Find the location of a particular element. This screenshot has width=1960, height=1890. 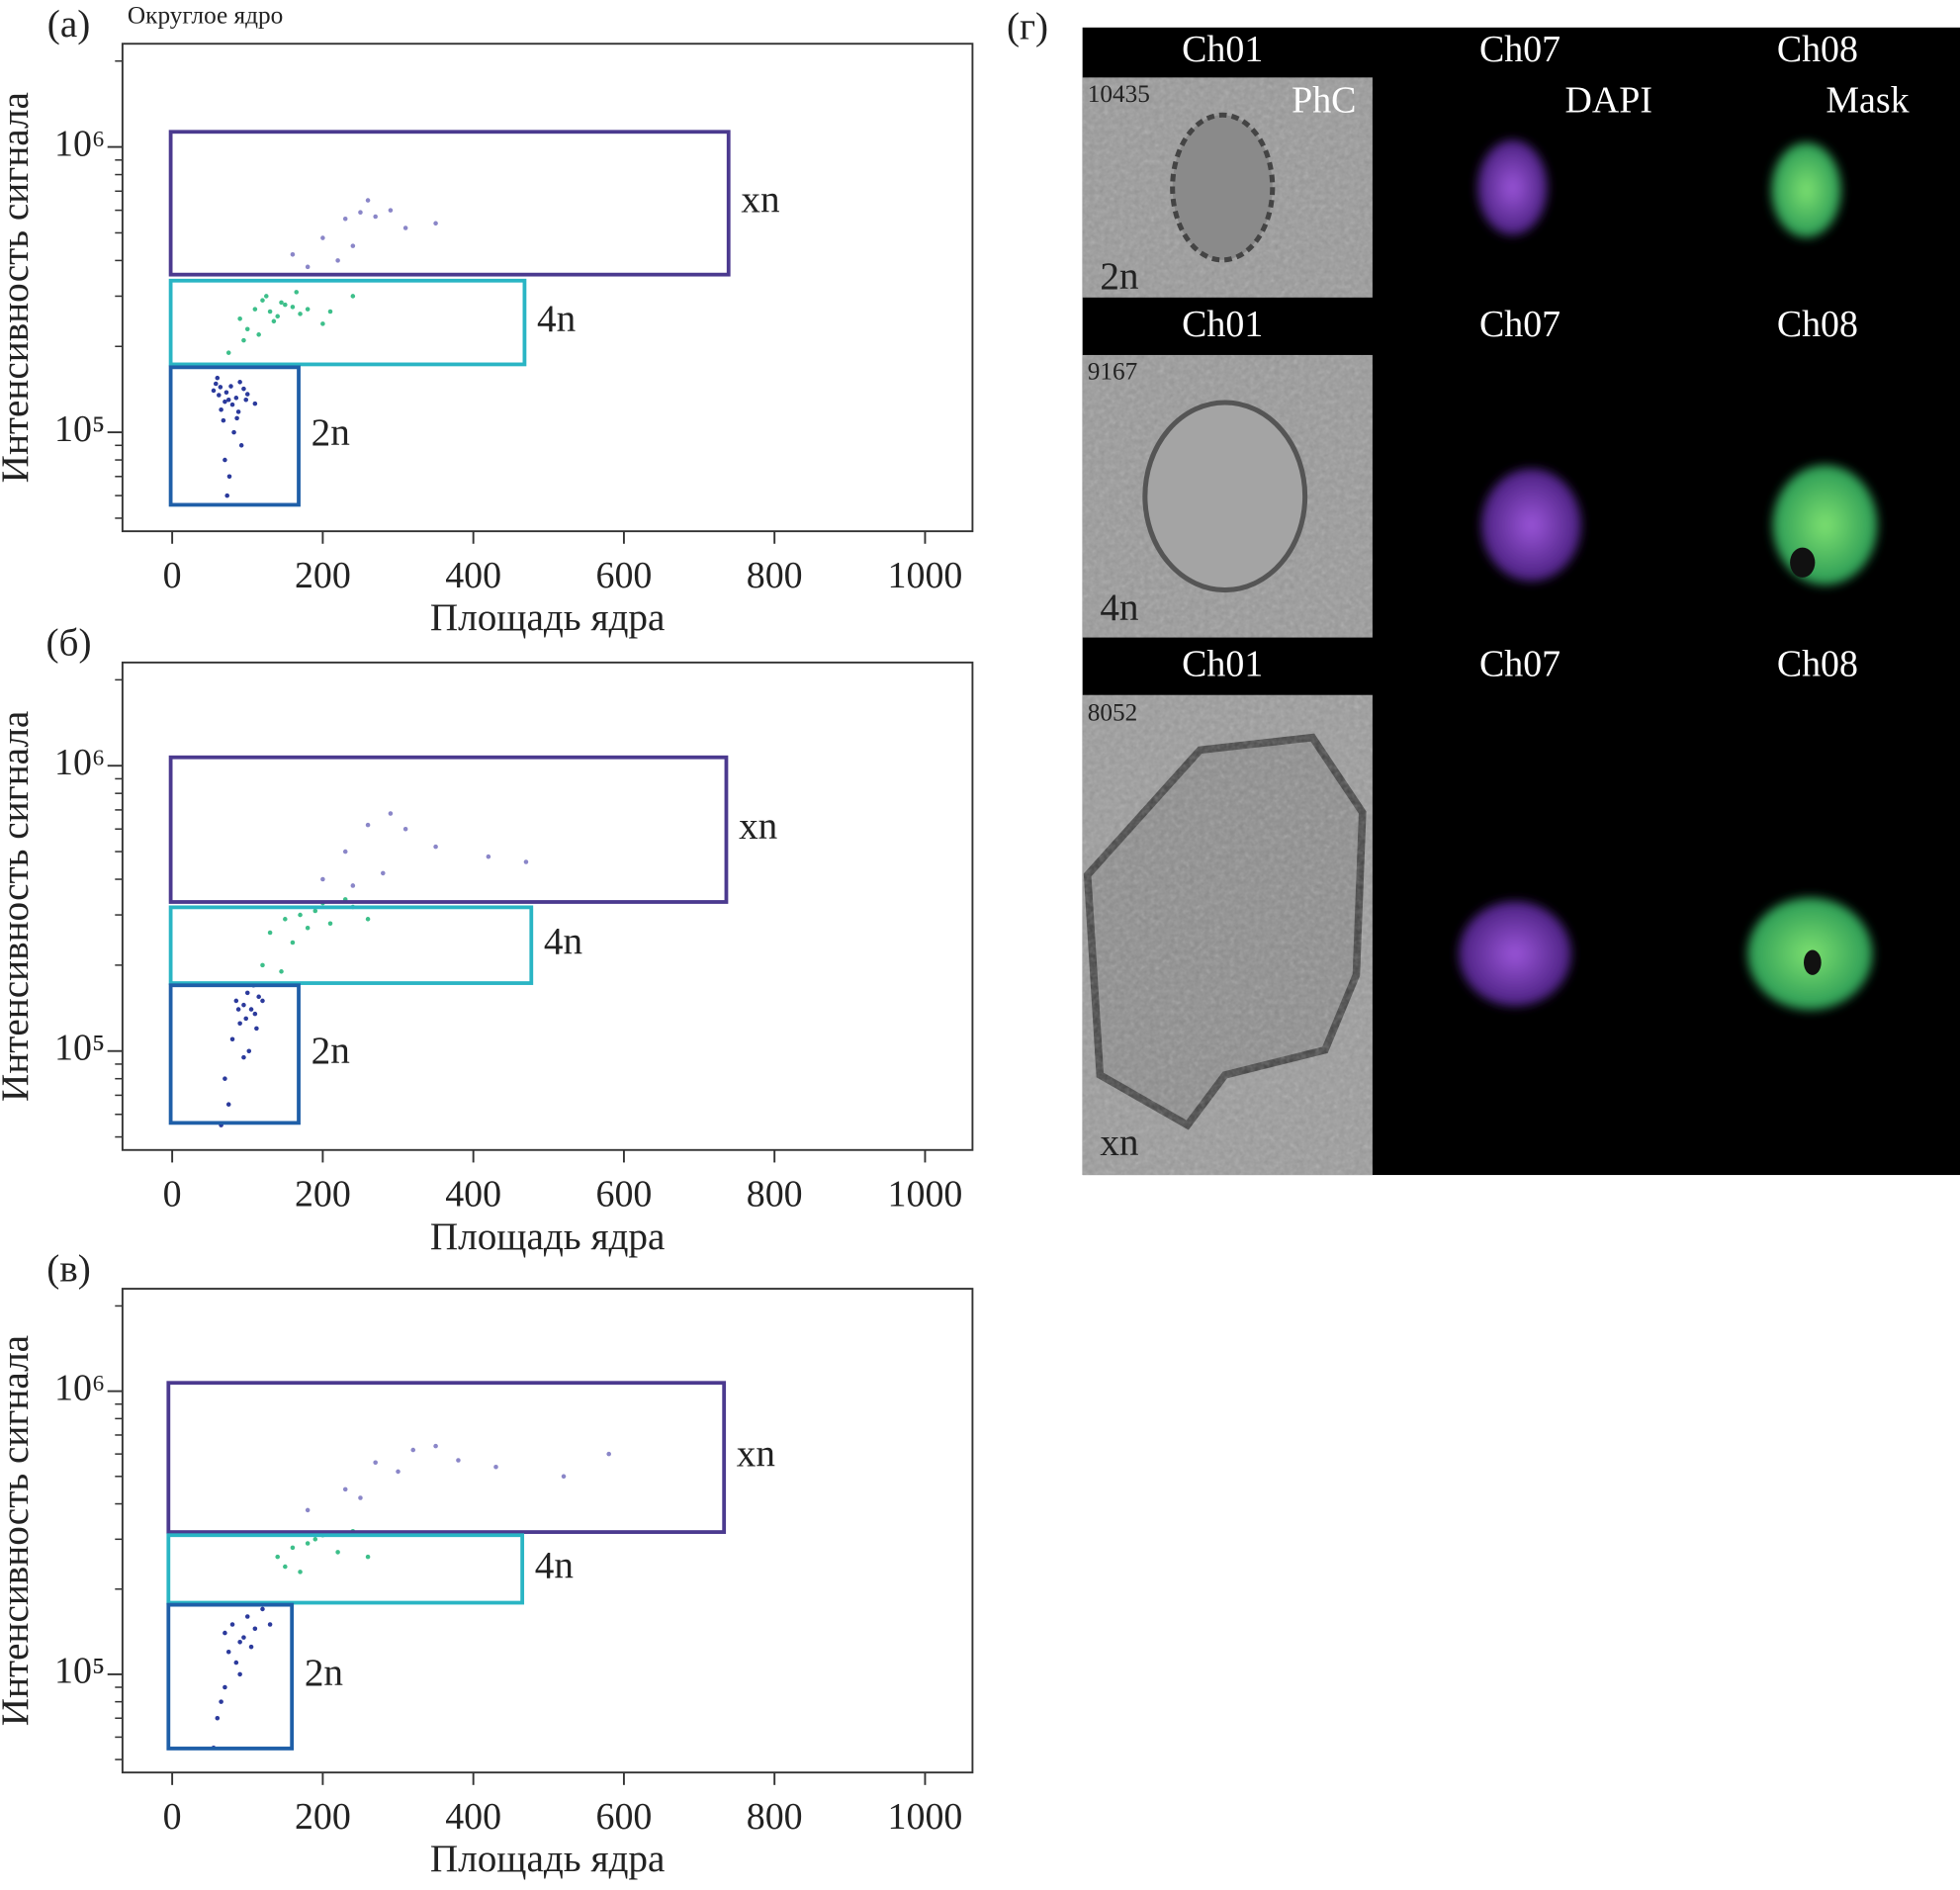

ploidy-label: xn is located at coordinates (1119, 1143).